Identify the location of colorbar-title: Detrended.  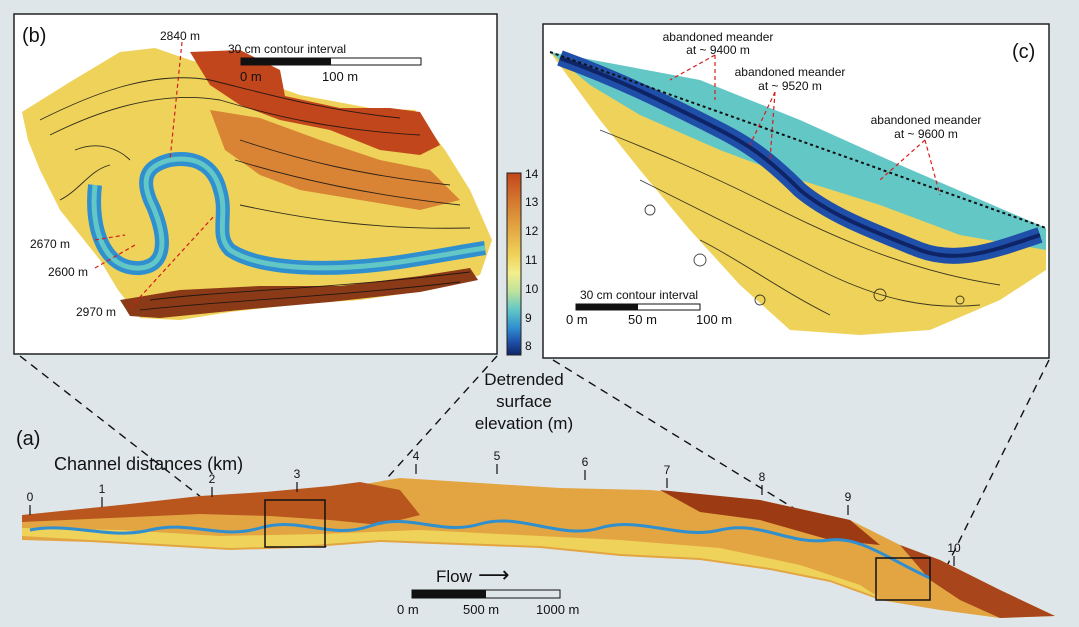
(523, 379).